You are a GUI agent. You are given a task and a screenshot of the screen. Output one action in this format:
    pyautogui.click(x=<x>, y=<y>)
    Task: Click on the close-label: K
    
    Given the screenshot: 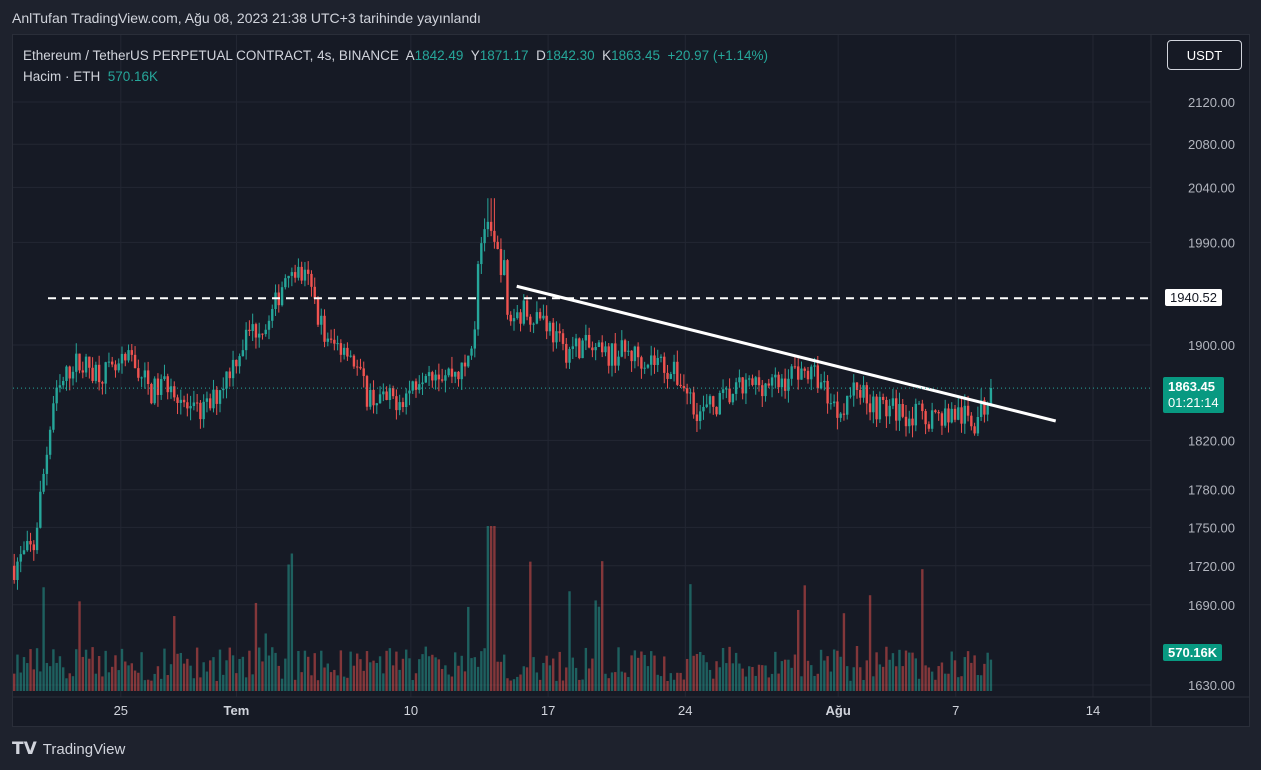 What is the action you would take?
    pyautogui.click(x=607, y=55)
    